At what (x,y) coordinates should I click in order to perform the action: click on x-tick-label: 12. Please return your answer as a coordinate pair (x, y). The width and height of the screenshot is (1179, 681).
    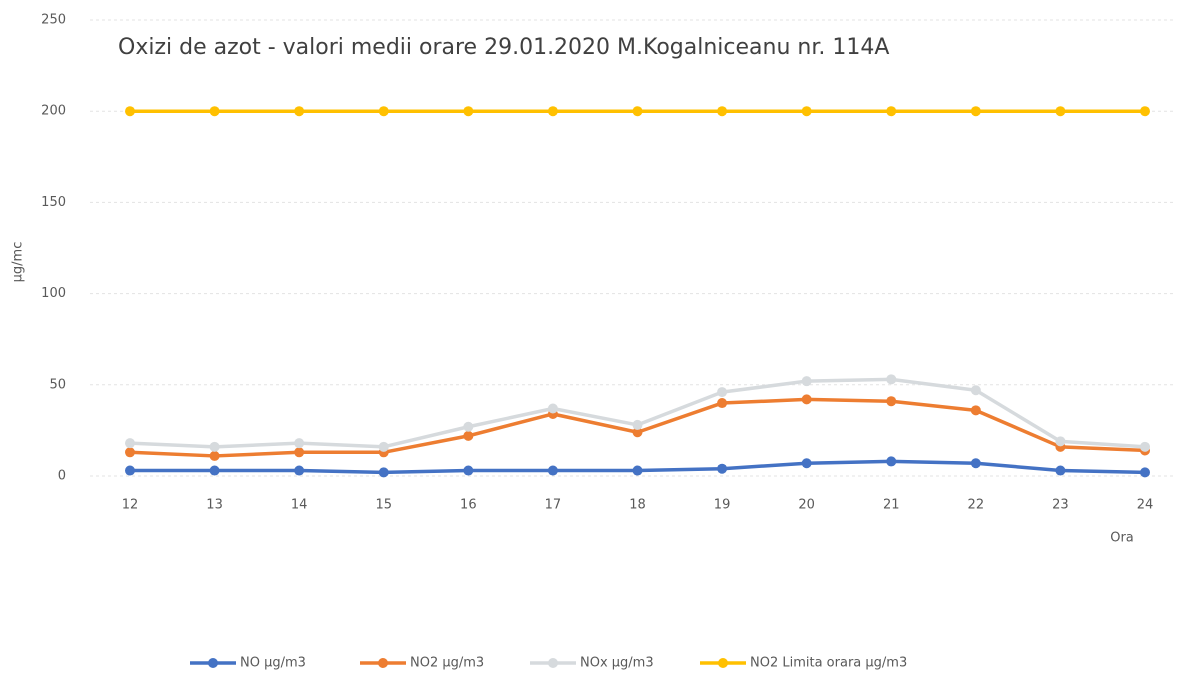
    Looking at the image, I should click on (130, 505).